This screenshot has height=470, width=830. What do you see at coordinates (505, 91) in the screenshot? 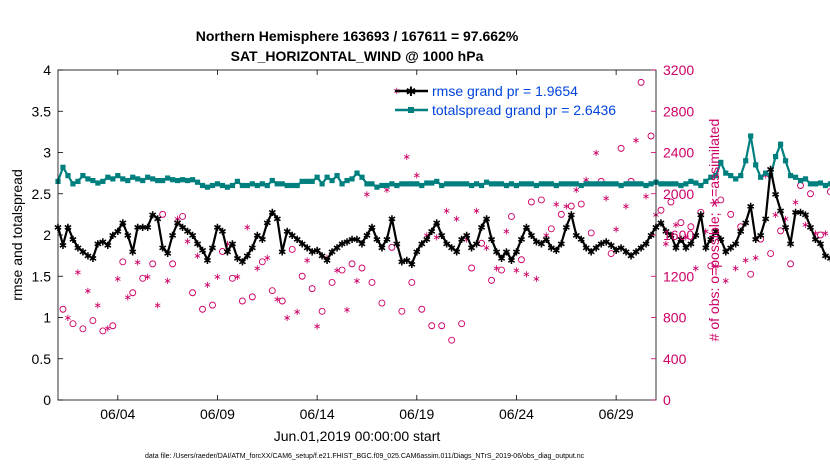
I see `legend-rmse-label: rmse grand pr = 1.9654` at bounding box center [505, 91].